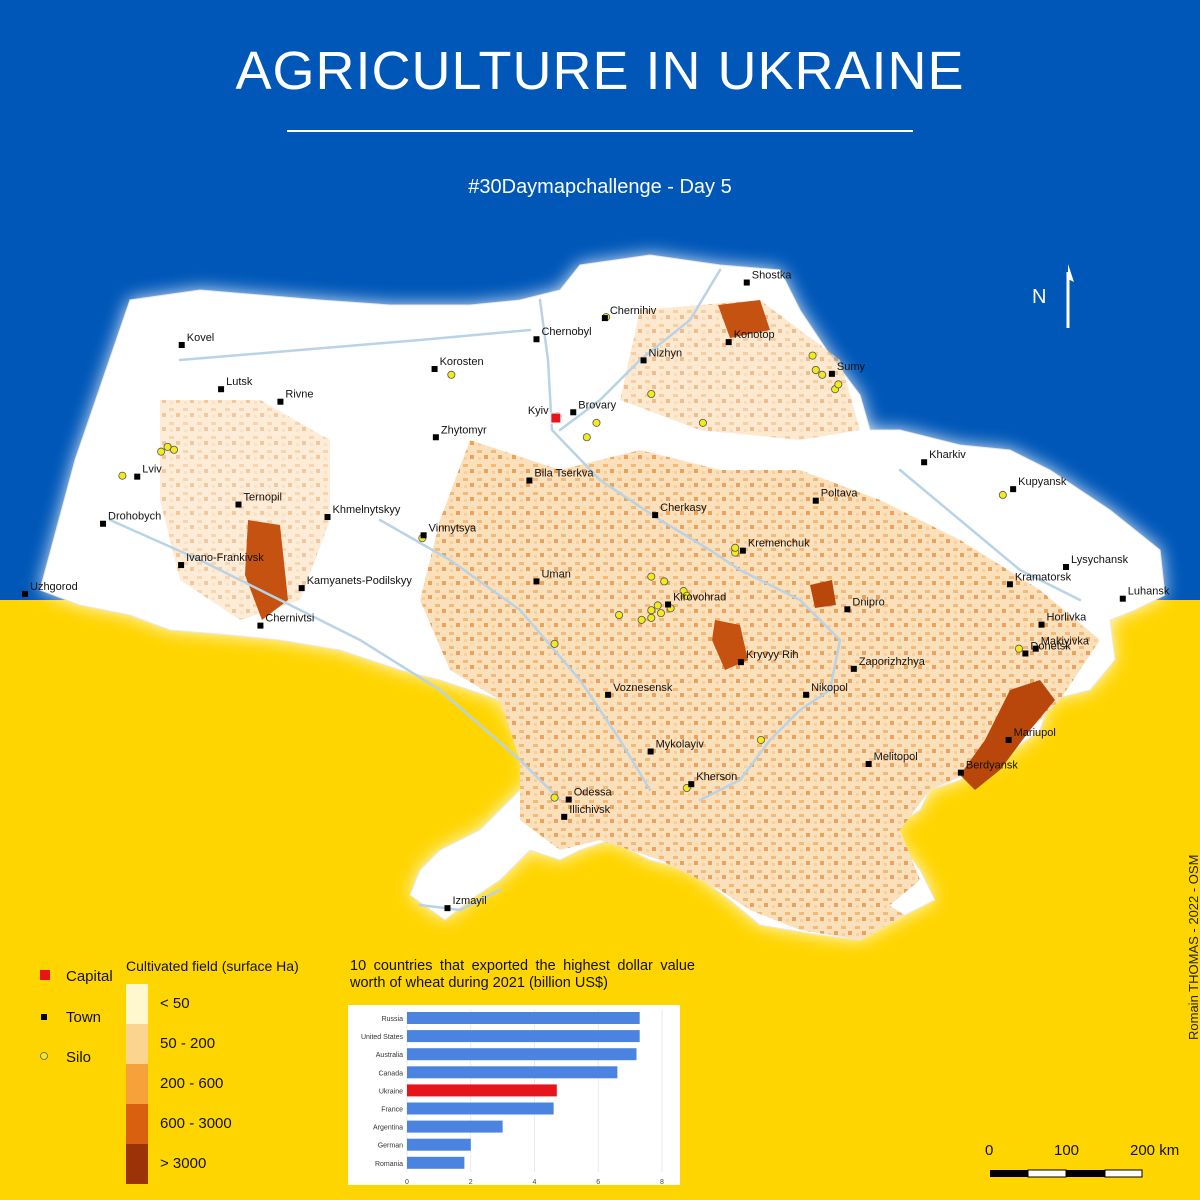  Describe the element at coordinates (469, 901) in the screenshot. I see `city-label: Izmayil` at that location.